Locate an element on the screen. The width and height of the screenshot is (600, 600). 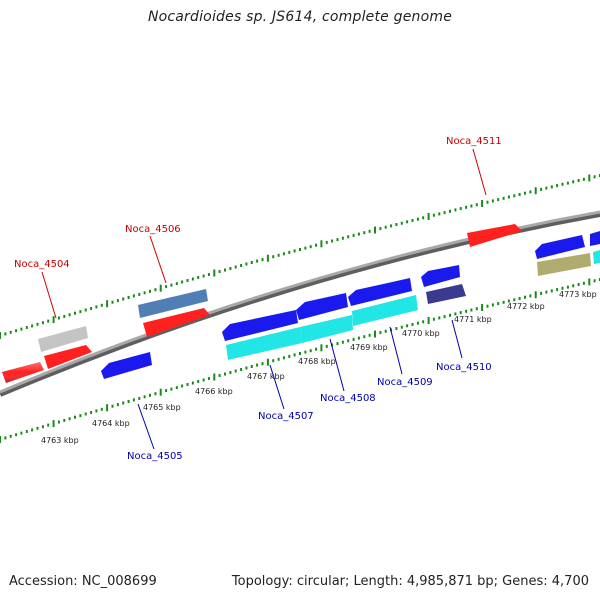
gene-olive-forward is located at coordinates (564, 264).